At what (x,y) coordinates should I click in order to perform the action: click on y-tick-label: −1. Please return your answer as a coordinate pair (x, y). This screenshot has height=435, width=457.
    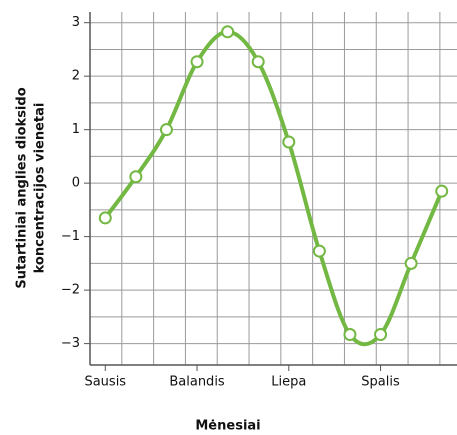
    Looking at the image, I should click on (70, 236).